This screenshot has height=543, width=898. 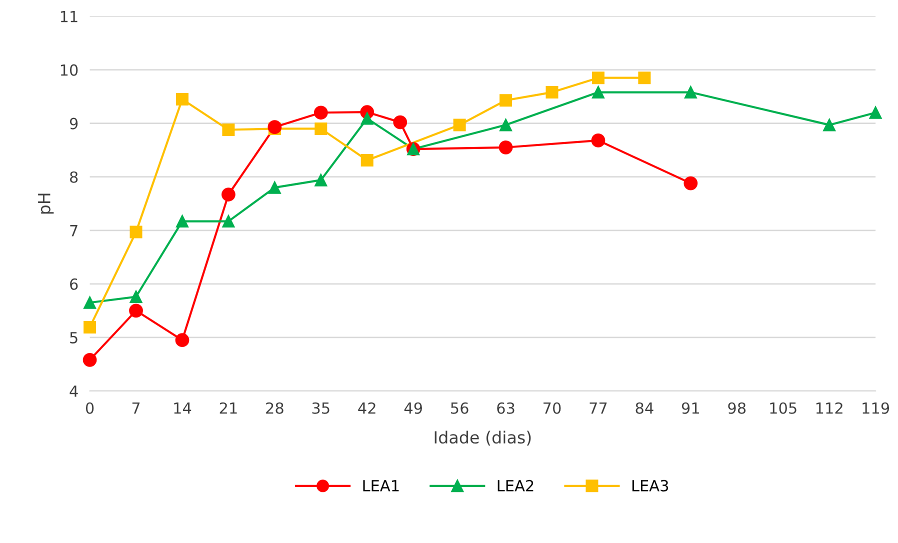 I want to click on x-tick-label: 112, so click(x=829, y=408).